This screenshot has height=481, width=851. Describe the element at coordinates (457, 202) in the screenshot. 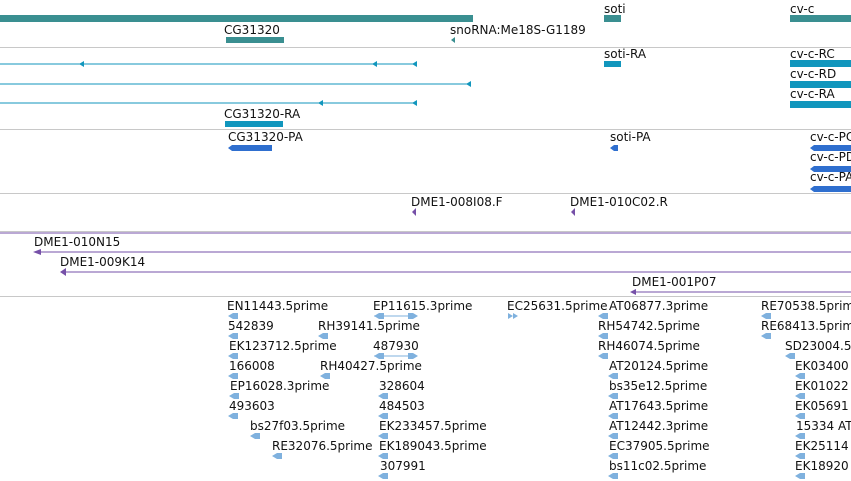

I see `clone-end-label-008i08: DME1-008I08.F` at that location.